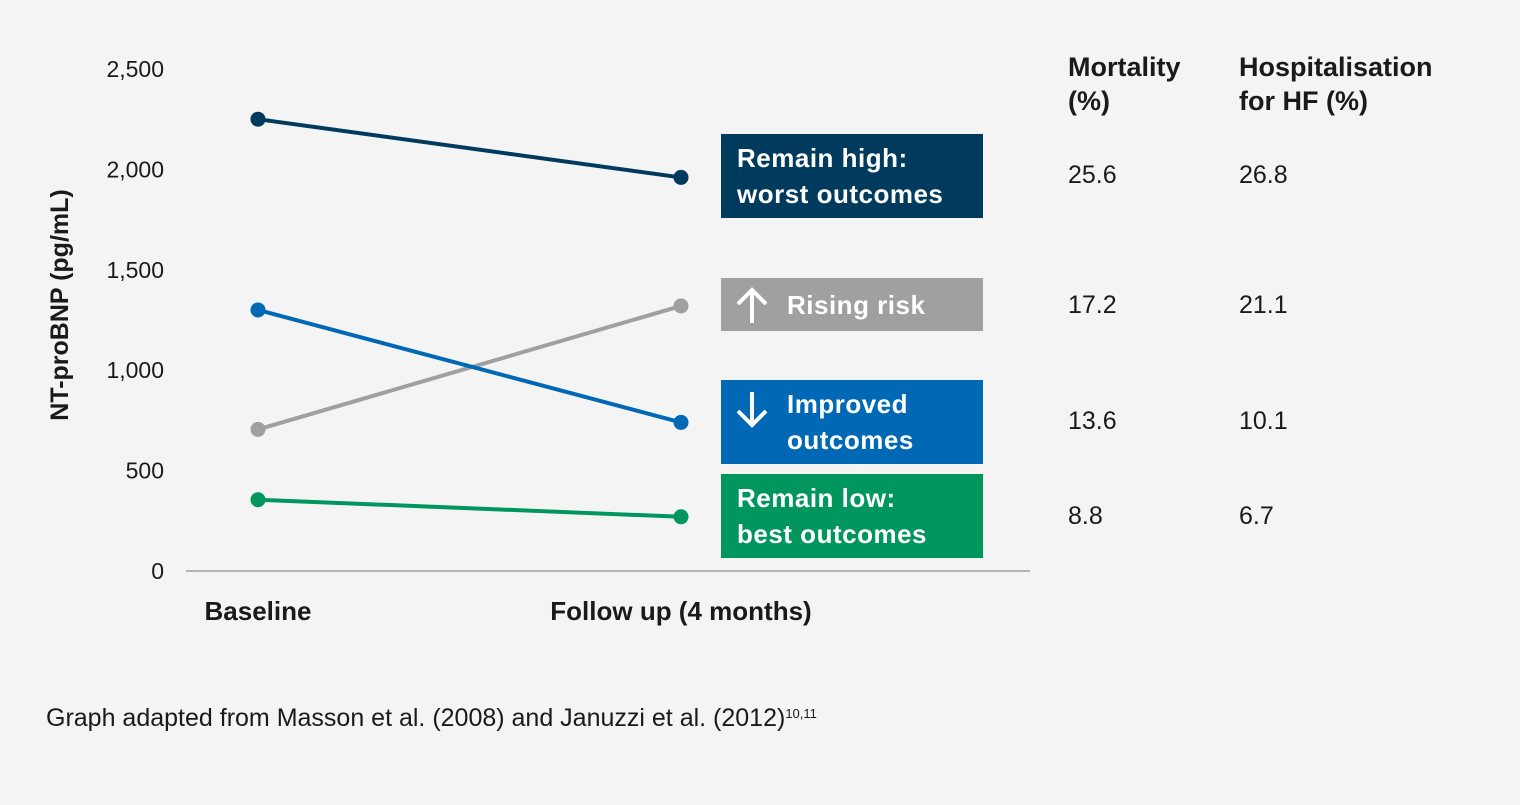  What do you see at coordinates (752, 304) in the screenshot?
I see `arrow-up-icon` at bounding box center [752, 304].